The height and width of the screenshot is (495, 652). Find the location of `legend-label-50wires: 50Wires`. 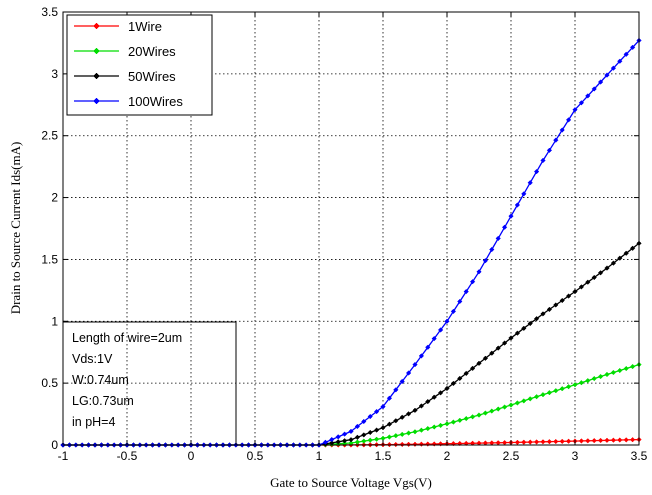

legend-label-50wires: 50Wires is located at coordinates (152, 76).